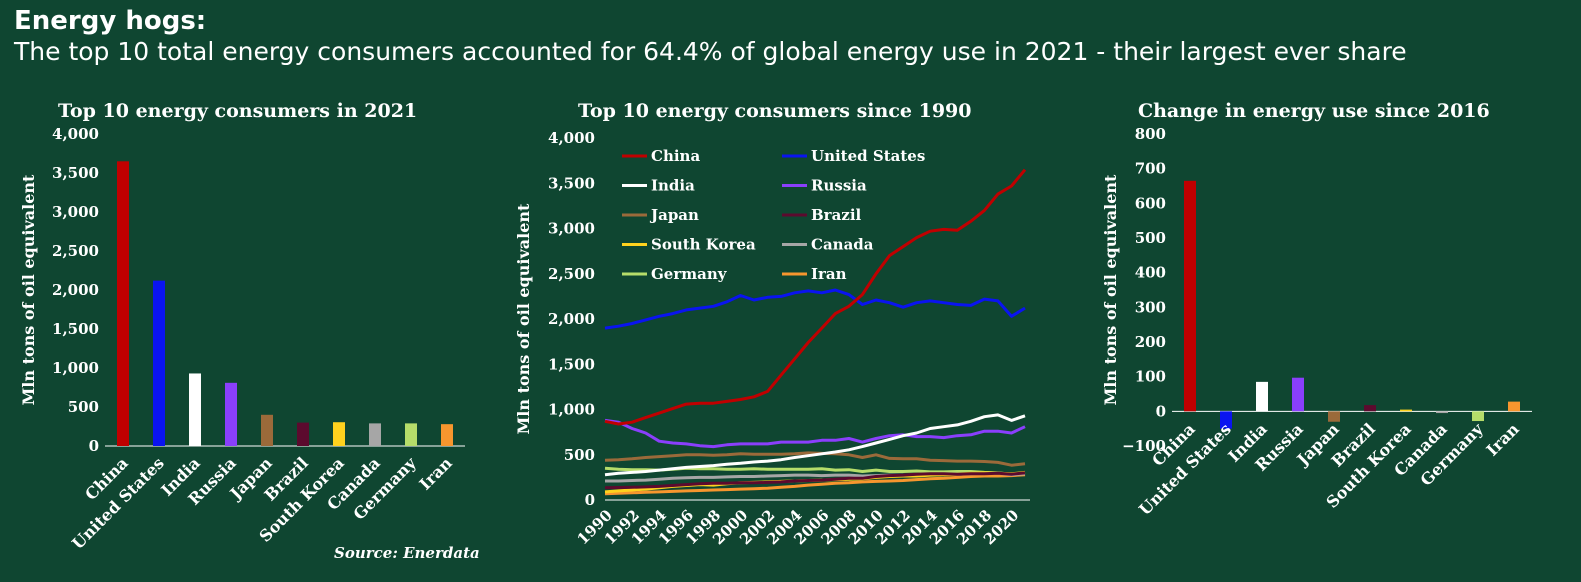 The width and height of the screenshot is (1581, 582). Describe the element at coordinates (836, 215) in the screenshot. I see `c2-legend-label-brazil: Brazil` at that location.